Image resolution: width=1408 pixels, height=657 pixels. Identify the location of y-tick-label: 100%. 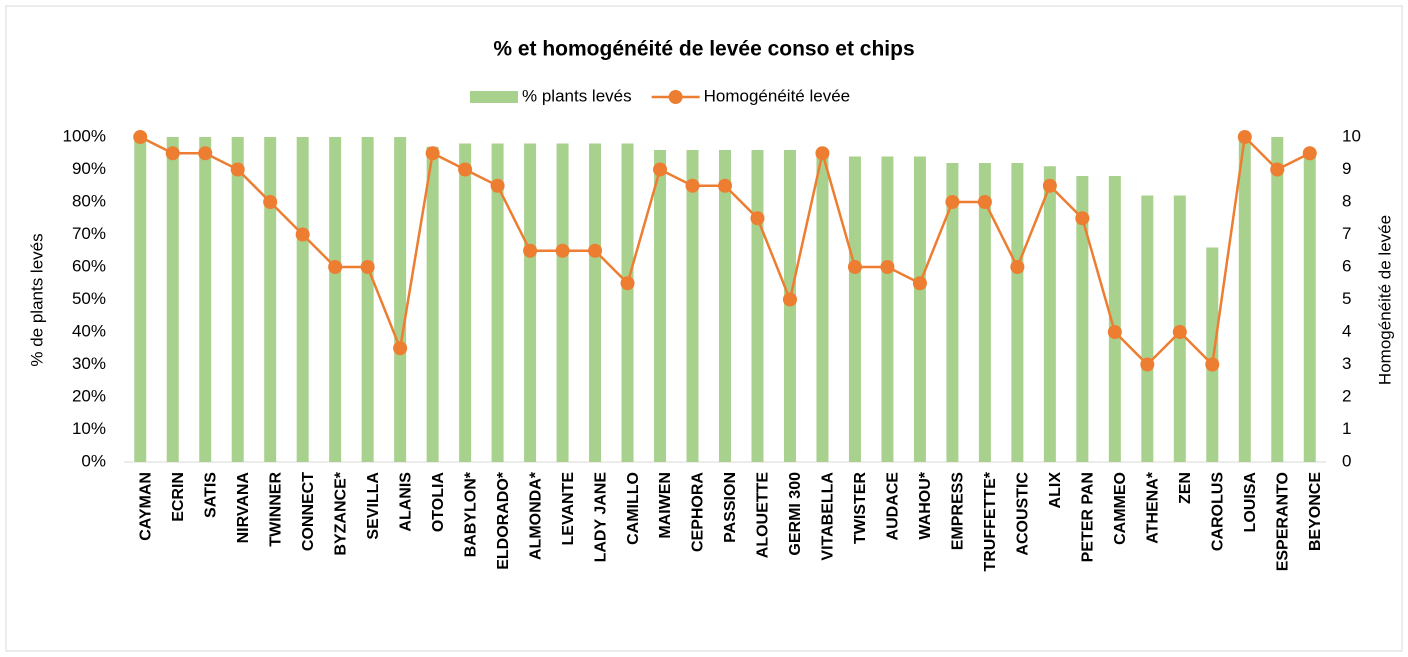
(84, 135).